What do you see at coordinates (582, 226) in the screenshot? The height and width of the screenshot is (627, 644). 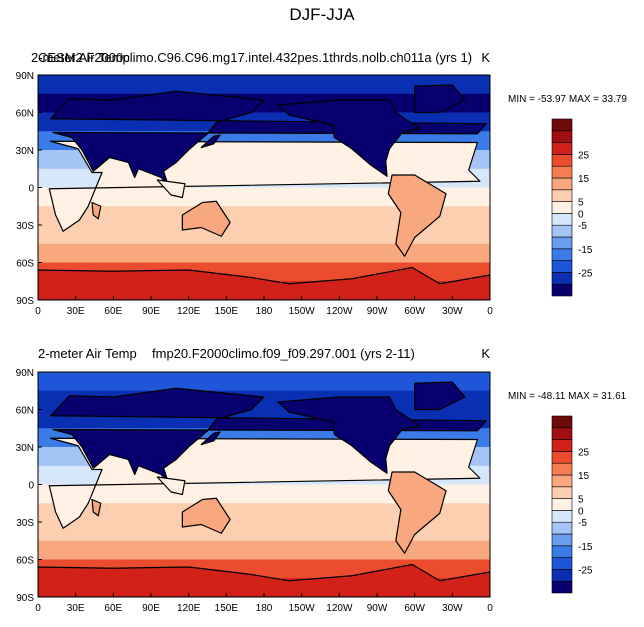 I see `colorbar-label: -5` at bounding box center [582, 226].